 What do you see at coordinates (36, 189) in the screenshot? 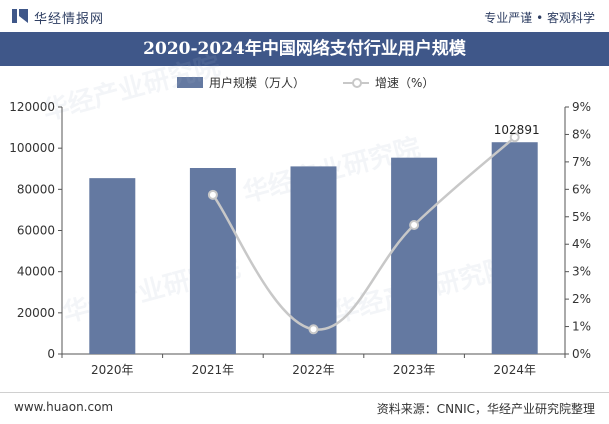
I see `left-tick-label: 80000` at bounding box center [36, 189].